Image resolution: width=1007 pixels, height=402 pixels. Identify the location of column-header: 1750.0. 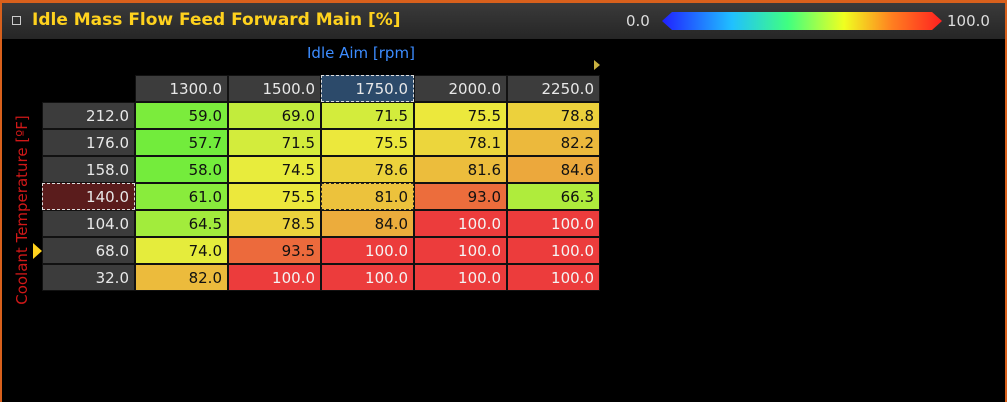
(367, 88).